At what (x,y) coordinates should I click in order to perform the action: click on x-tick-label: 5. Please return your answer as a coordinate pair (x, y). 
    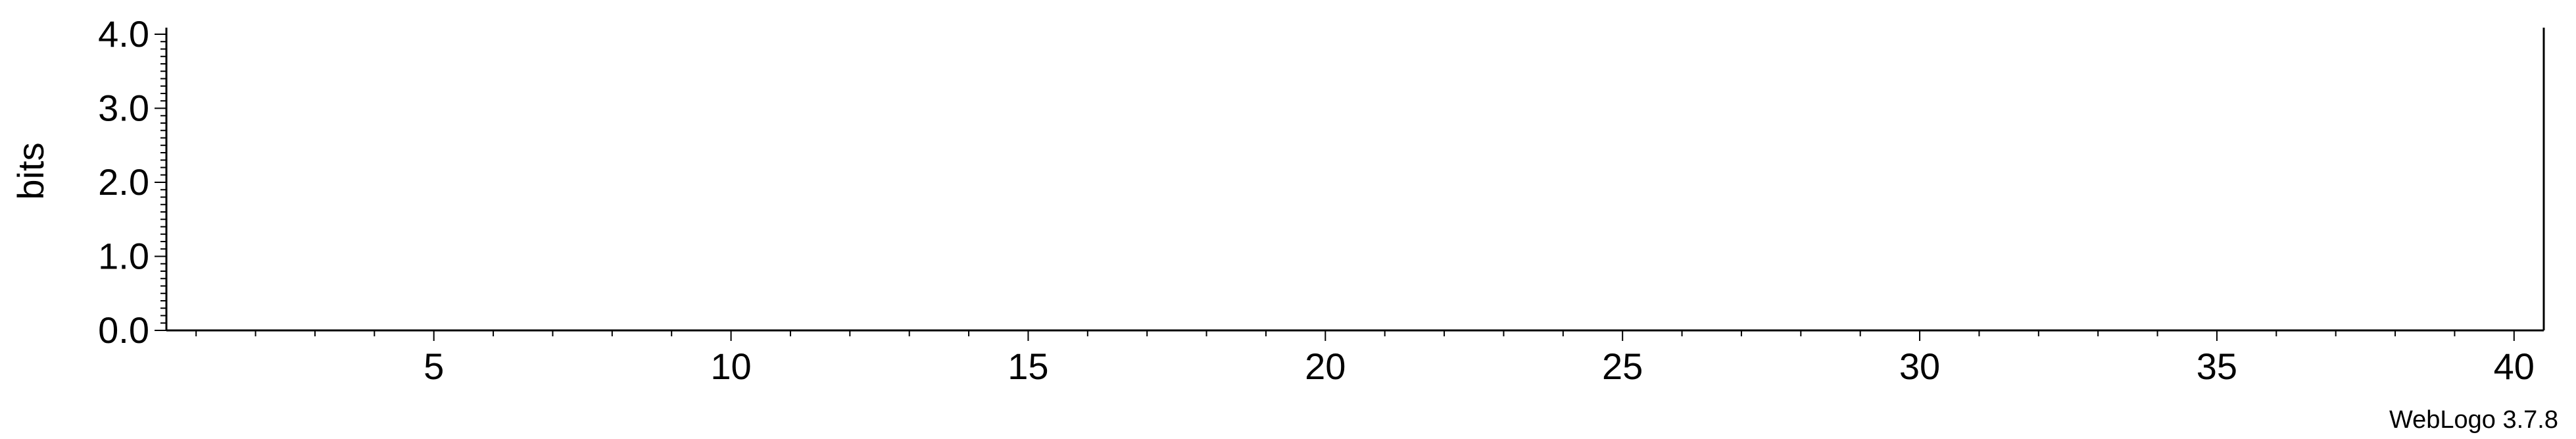
    Looking at the image, I should click on (434, 366).